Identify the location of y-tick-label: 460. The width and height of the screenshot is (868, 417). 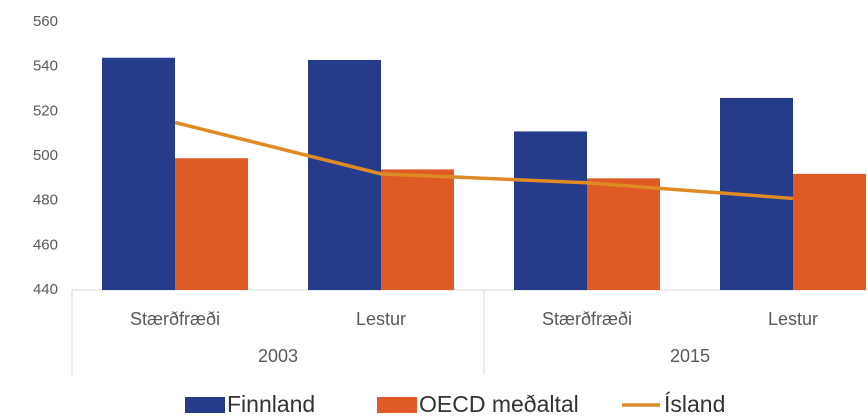
(45, 244).